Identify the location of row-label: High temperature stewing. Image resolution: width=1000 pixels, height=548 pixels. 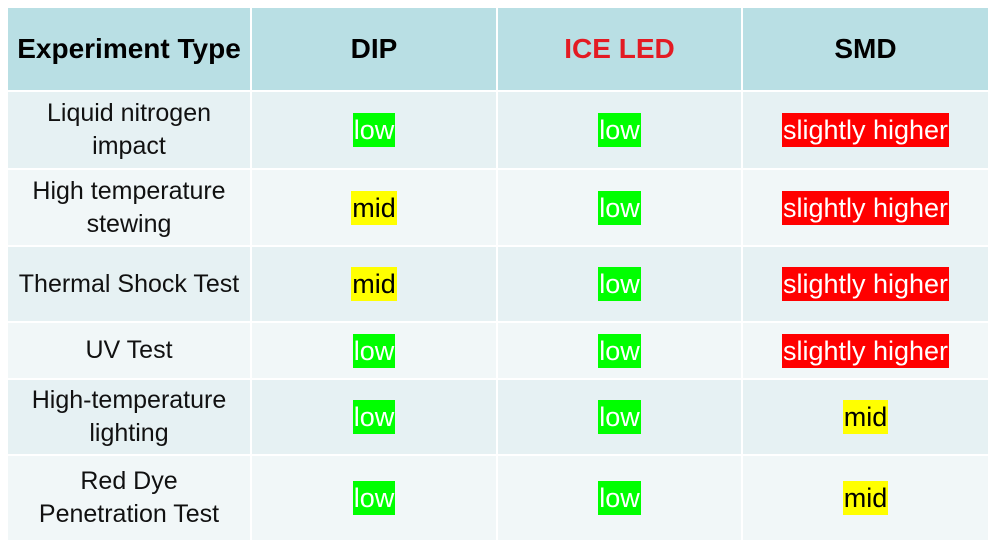
(129, 207).